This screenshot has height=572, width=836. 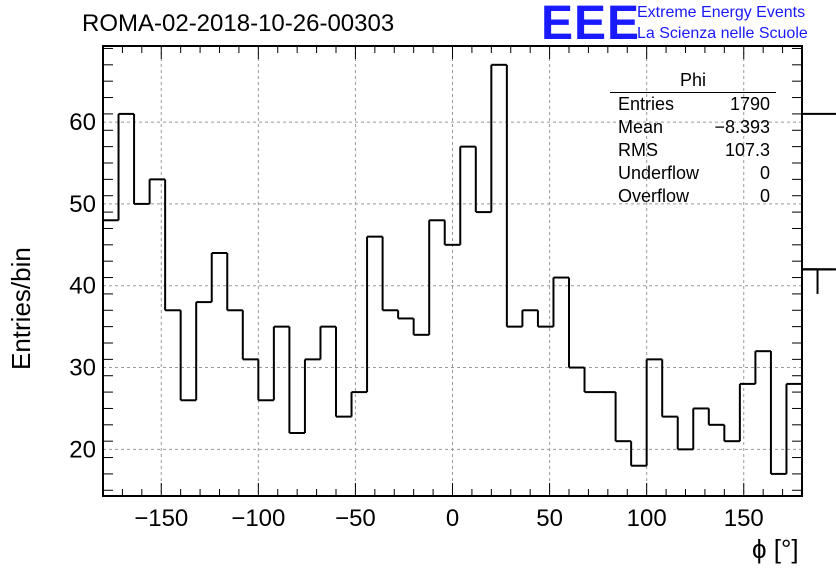 What do you see at coordinates (638, 150) in the screenshot?
I see `stats-label: RMS` at bounding box center [638, 150].